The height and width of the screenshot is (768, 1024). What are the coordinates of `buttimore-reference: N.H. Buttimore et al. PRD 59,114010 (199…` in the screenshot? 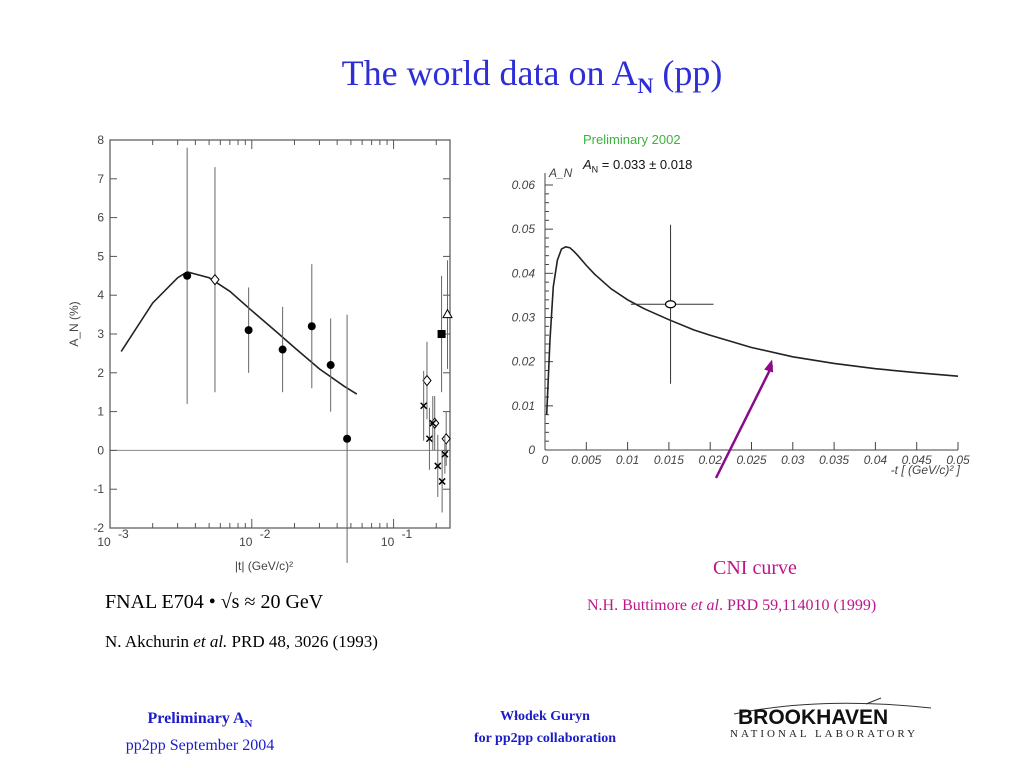 It's located at (732, 605).